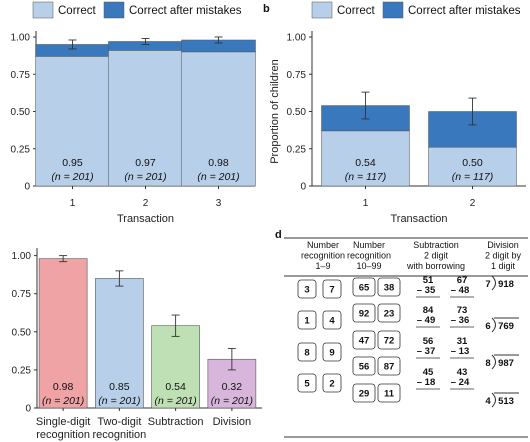 This screenshot has width=530, height=442. What do you see at coordinates (506, 284) in the screenshot?
I see `dividend: 918` at bounding box center [506, 284].